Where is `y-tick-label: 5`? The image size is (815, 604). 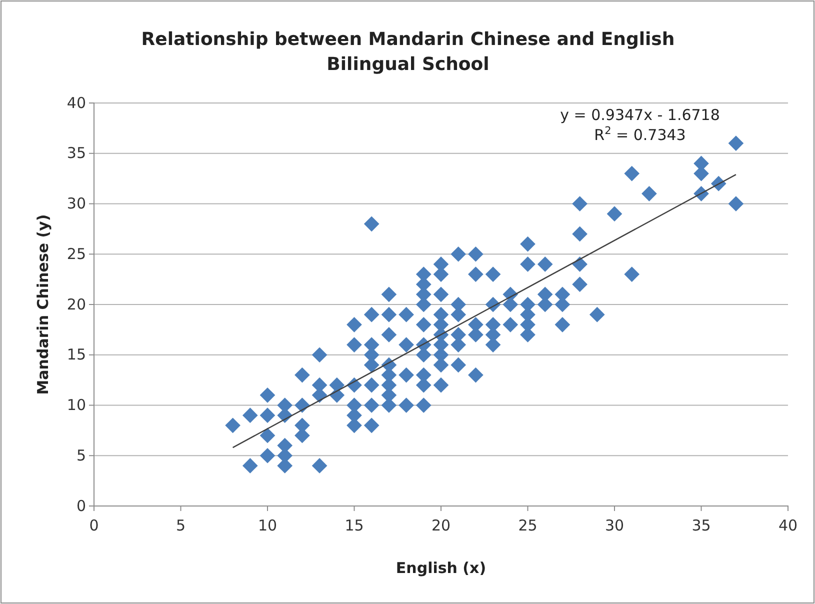 y-tick-label: 5 is located at coordinates (81, 455).